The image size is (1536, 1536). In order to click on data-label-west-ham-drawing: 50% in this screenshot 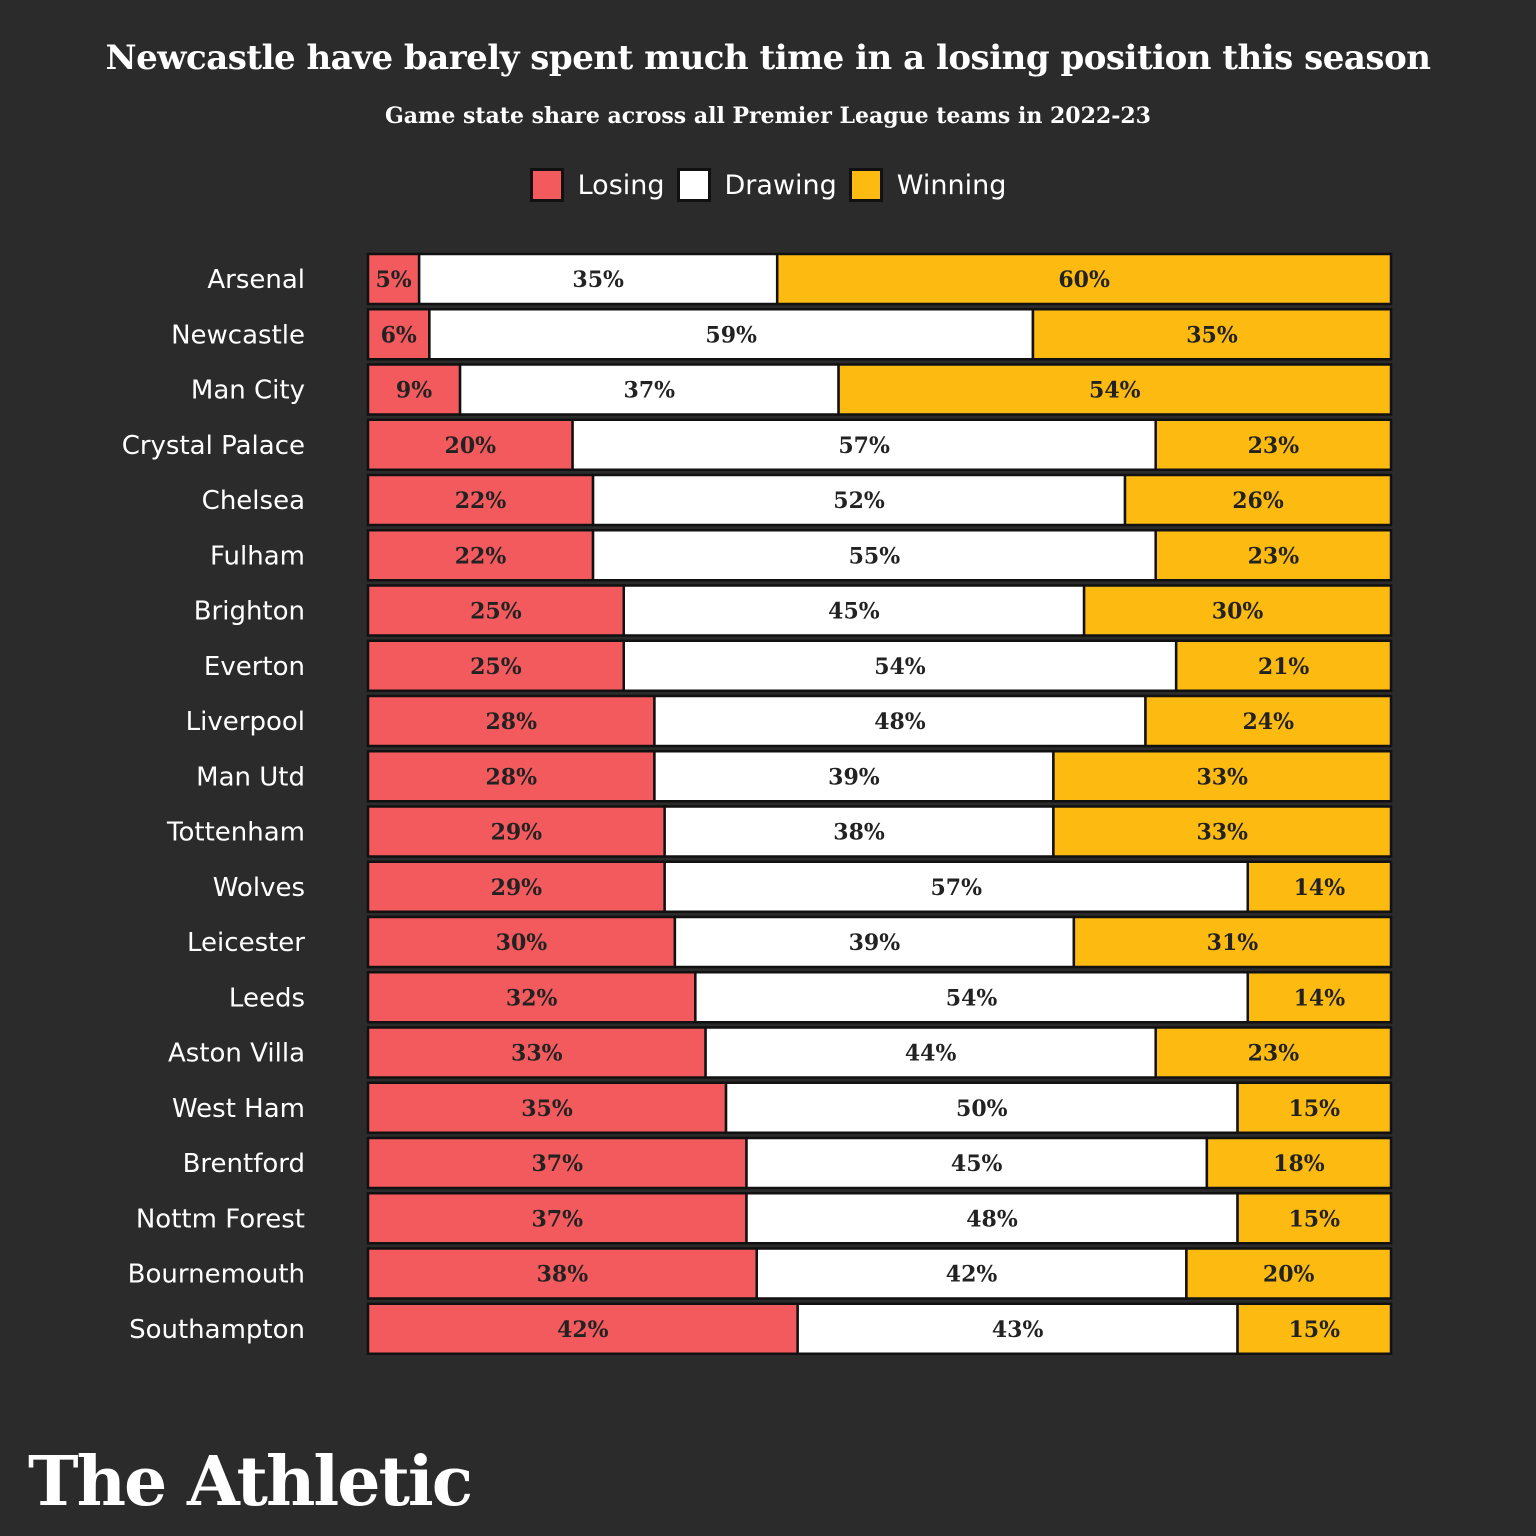, I will do `click(982, 1109)`.